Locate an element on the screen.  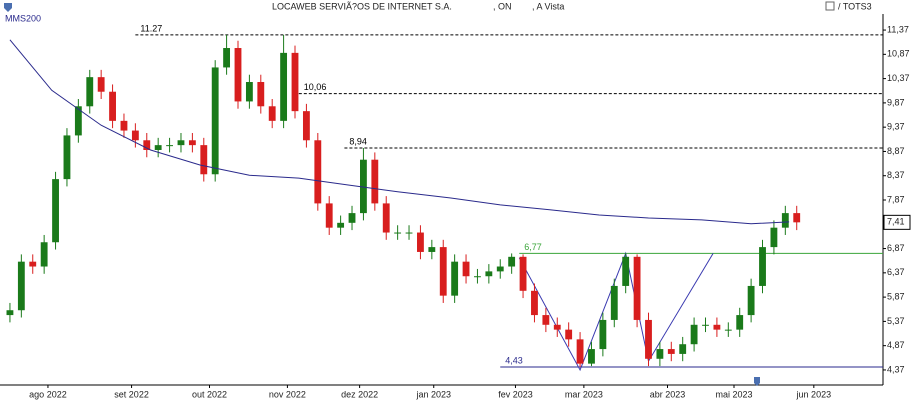
x-tick-label: ago 2022 is located at coordinates (48, 394).